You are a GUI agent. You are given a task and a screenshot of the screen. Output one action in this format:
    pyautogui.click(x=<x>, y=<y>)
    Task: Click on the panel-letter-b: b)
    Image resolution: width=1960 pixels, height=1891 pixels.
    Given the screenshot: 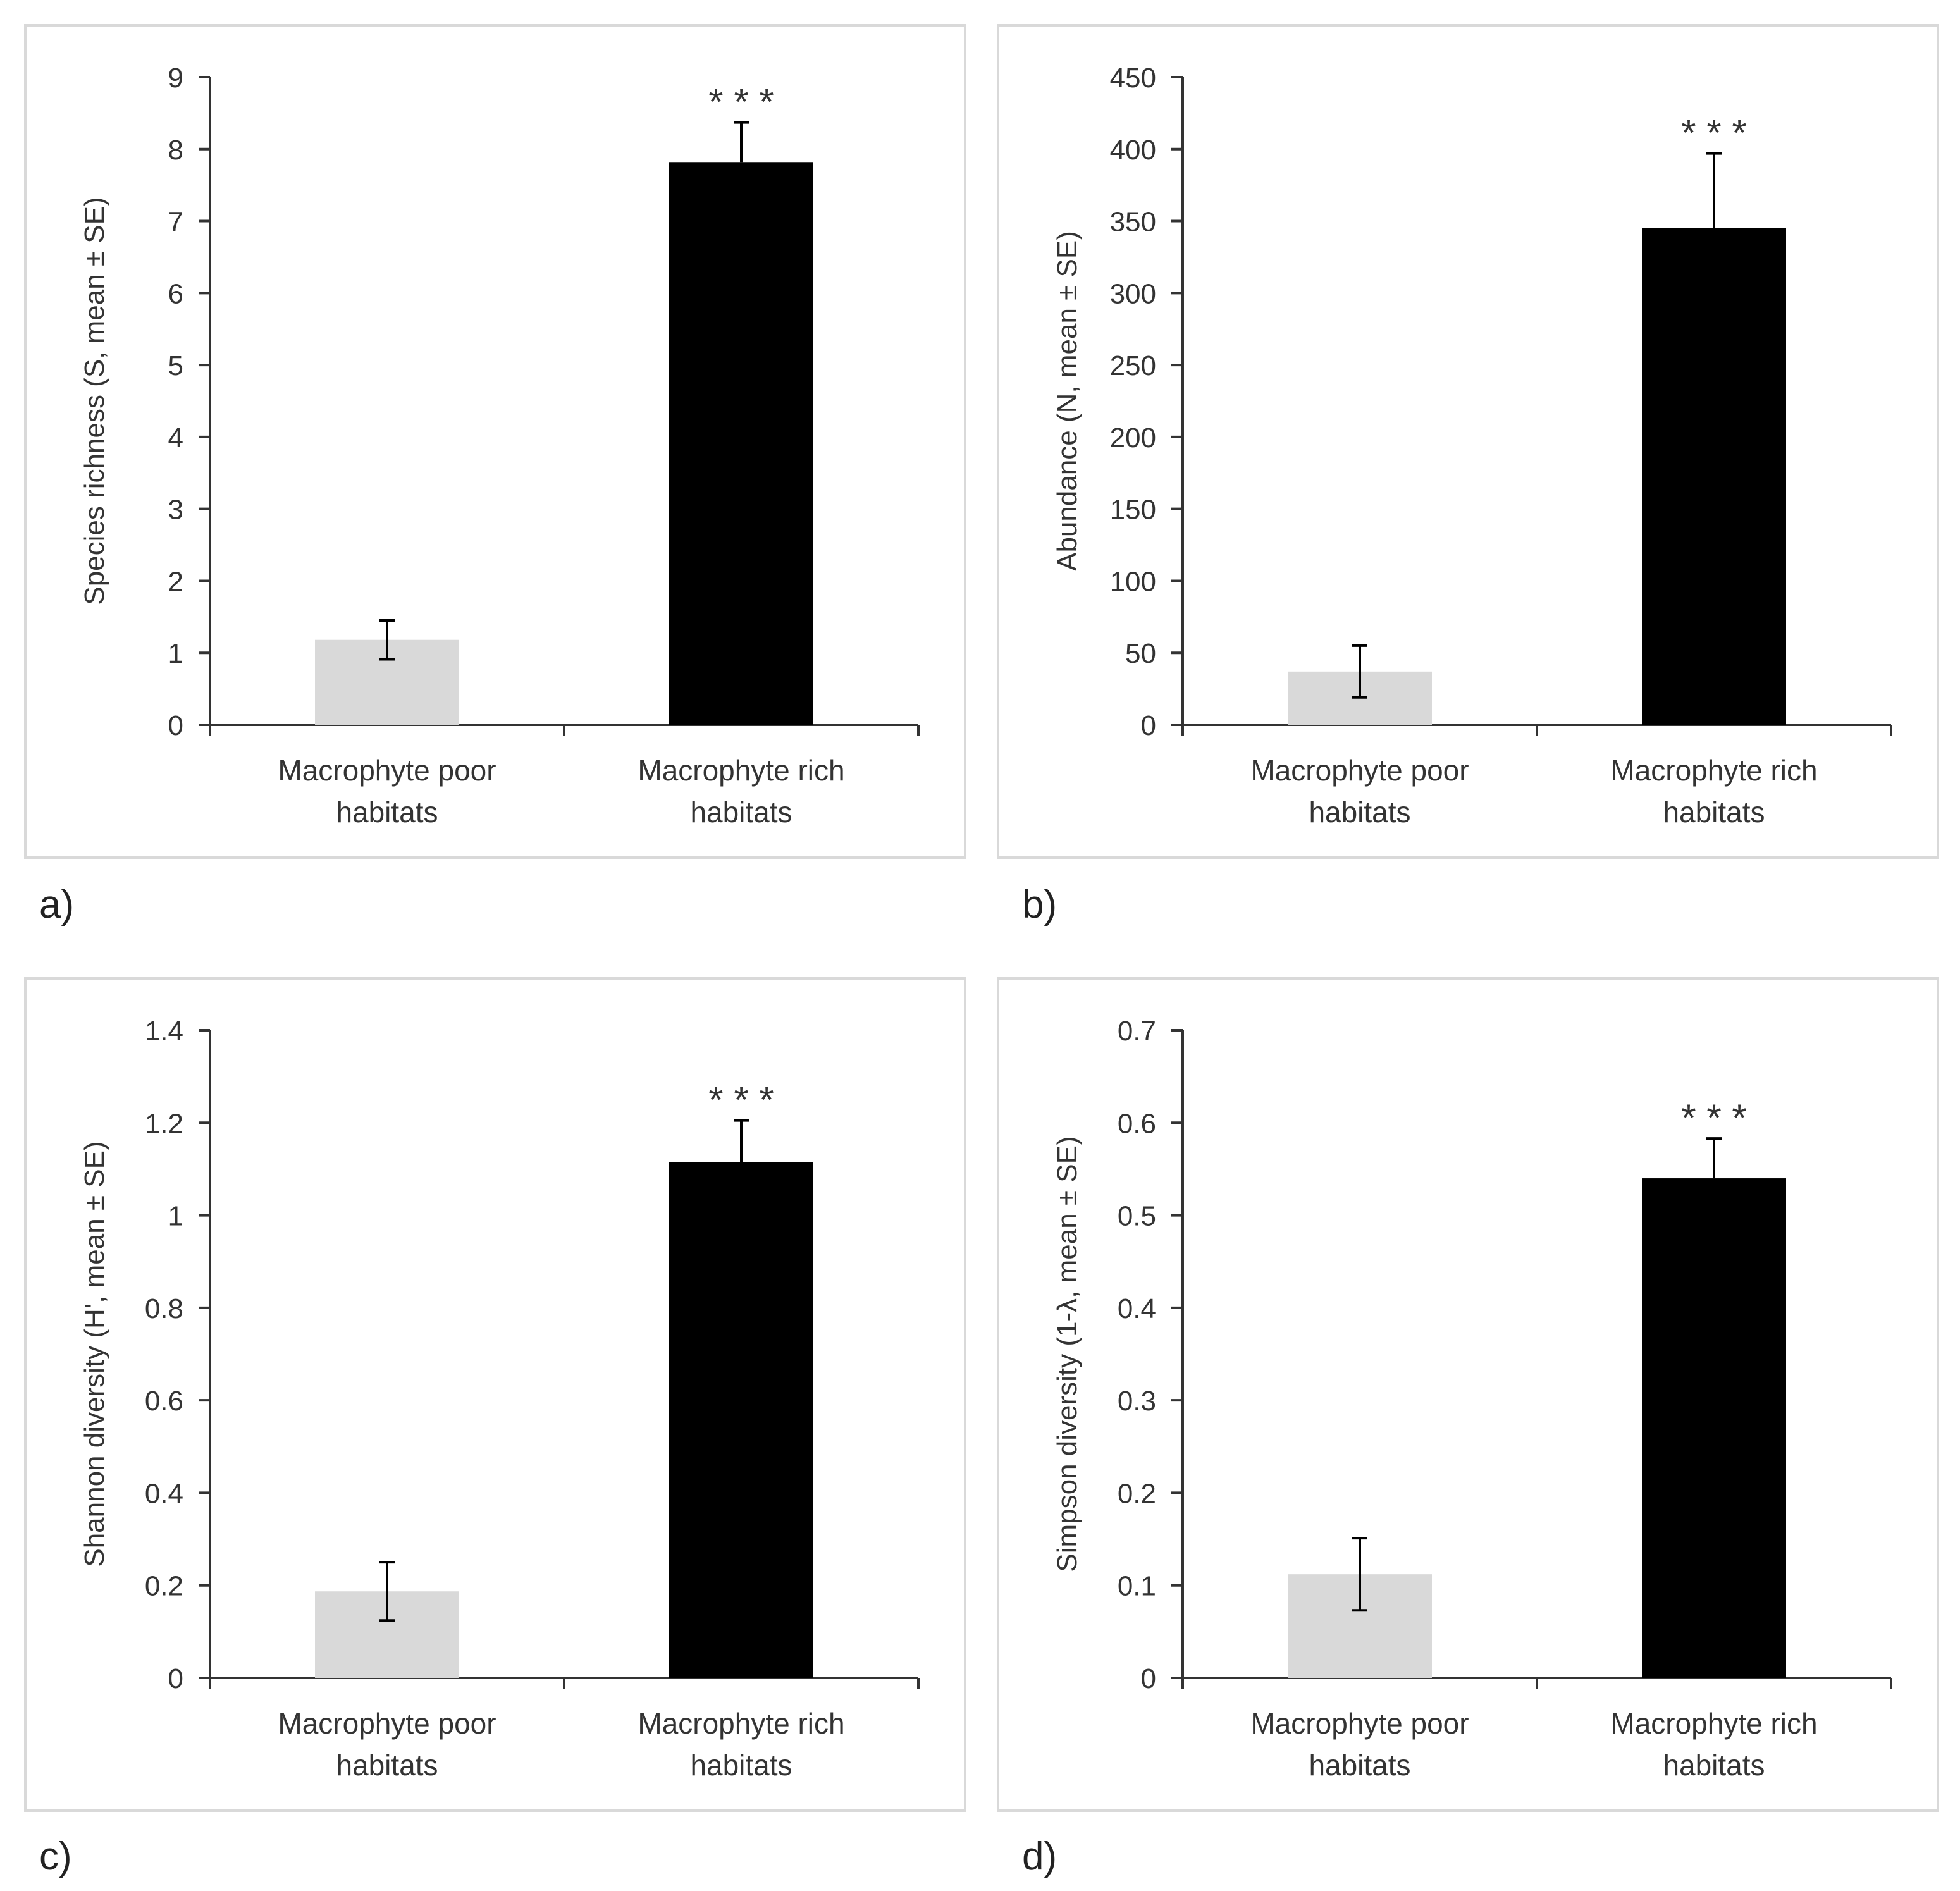 What is the action you would take?
    pyautogui.click(x=1039, y=905)
    